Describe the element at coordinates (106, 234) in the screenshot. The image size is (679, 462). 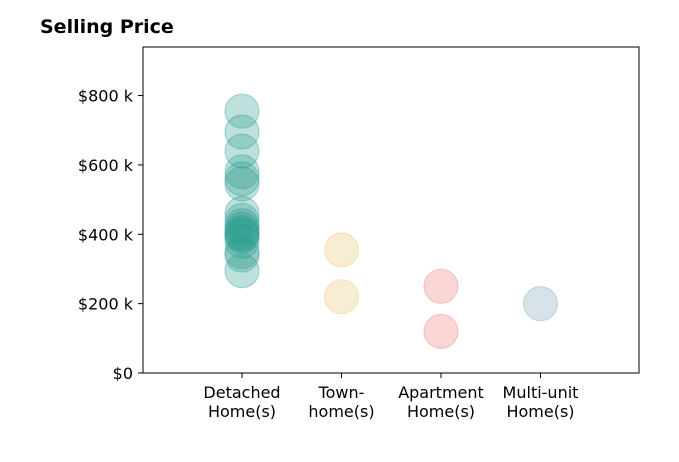
I see `y-tick-label: $400 k` at that location.